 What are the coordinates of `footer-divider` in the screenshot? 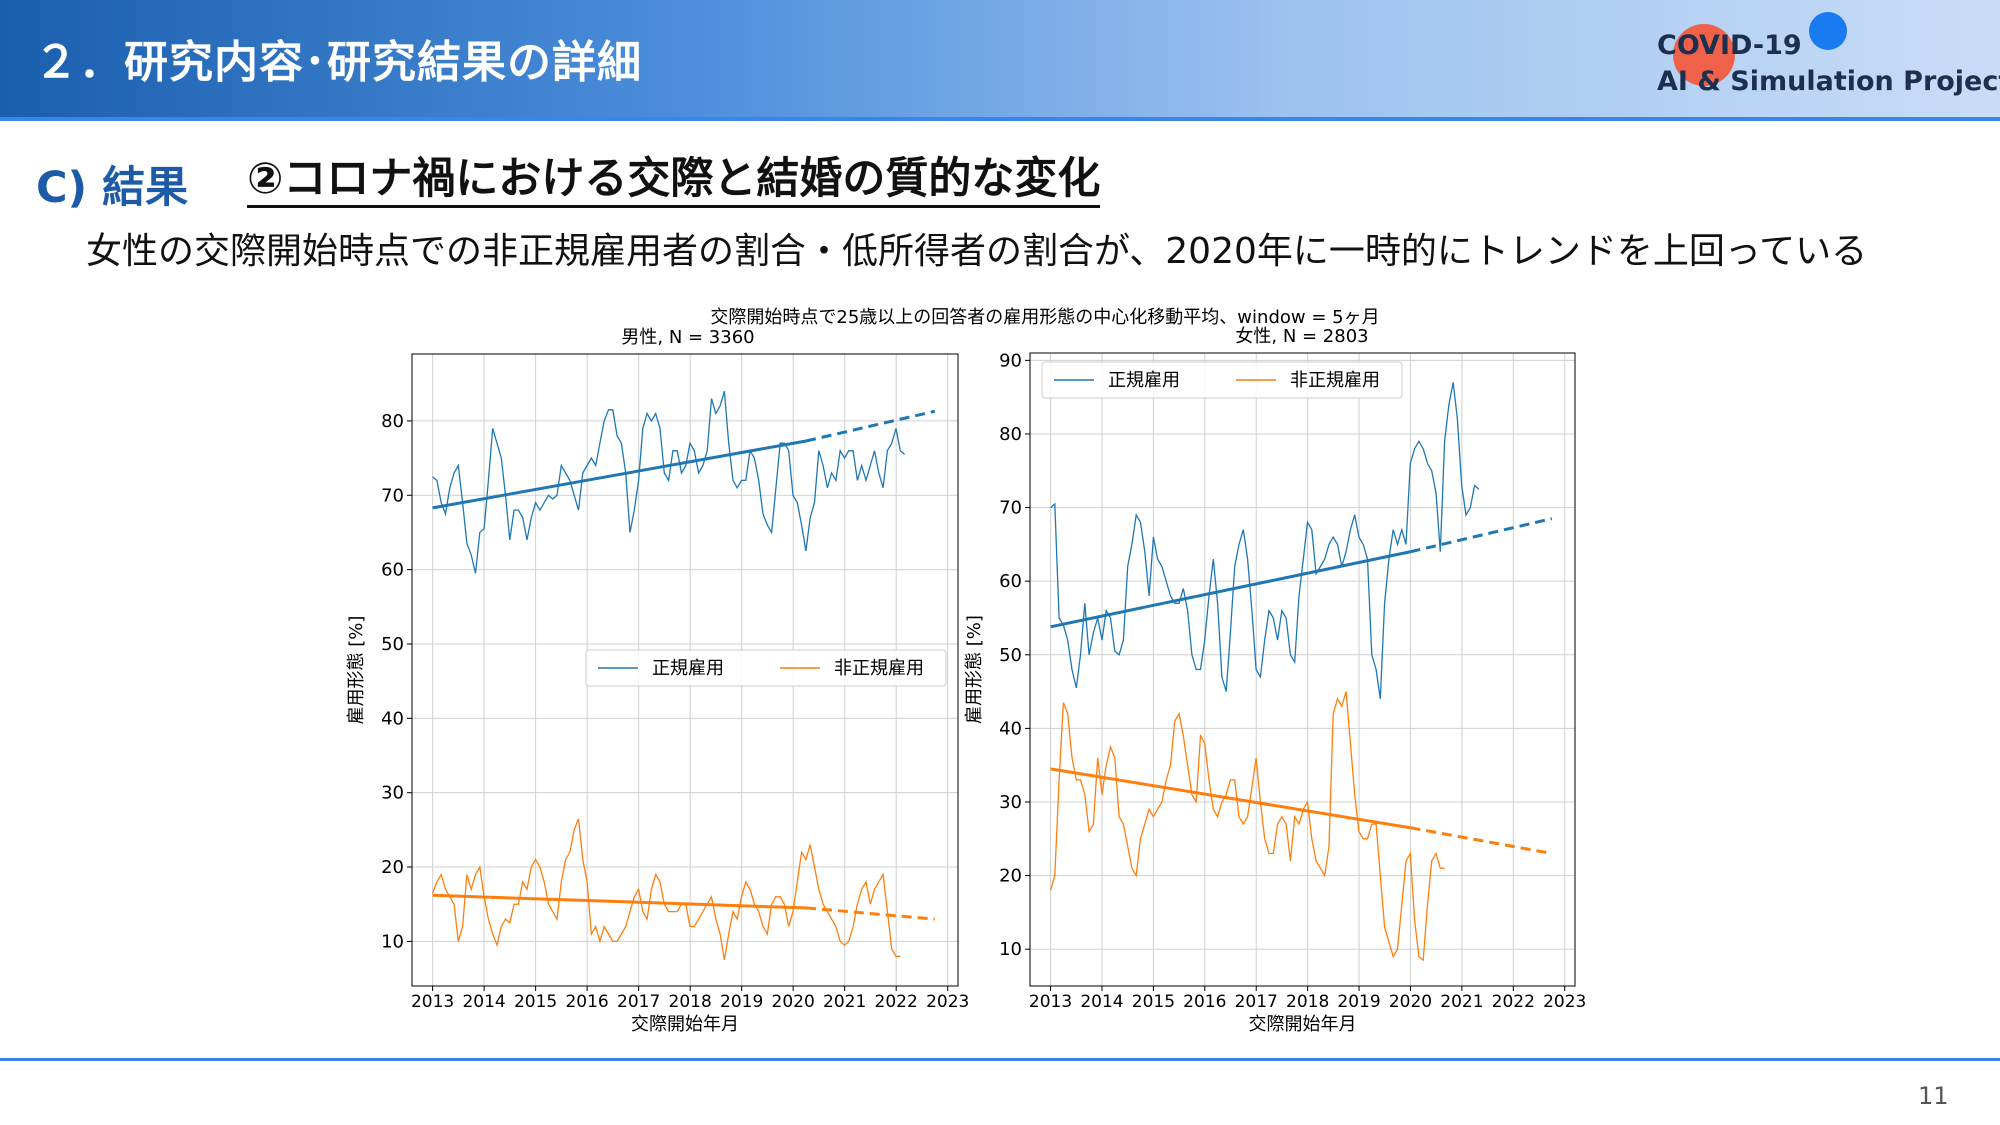 It's located at (1000, 1059).